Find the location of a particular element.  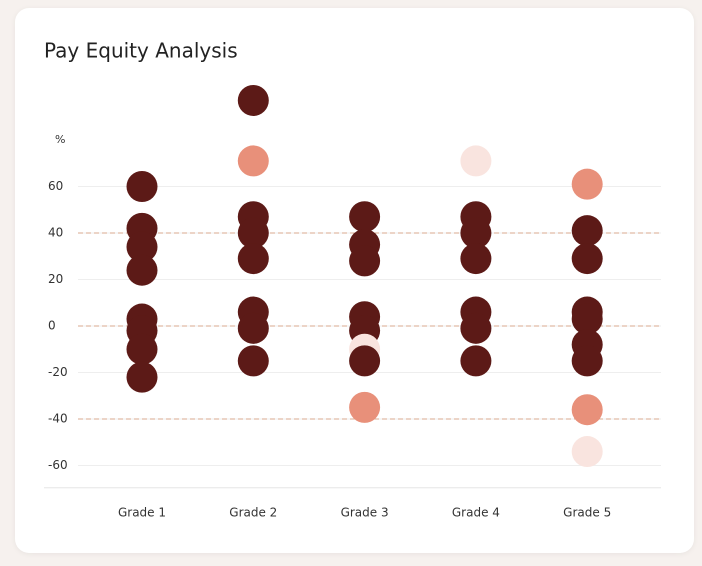

x-tick-label: Grade 3 is located at coordinates (365, 513).